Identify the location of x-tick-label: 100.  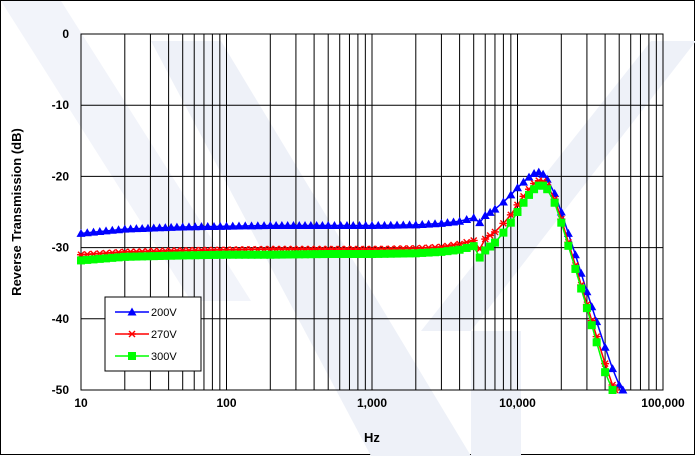
(226, 403).